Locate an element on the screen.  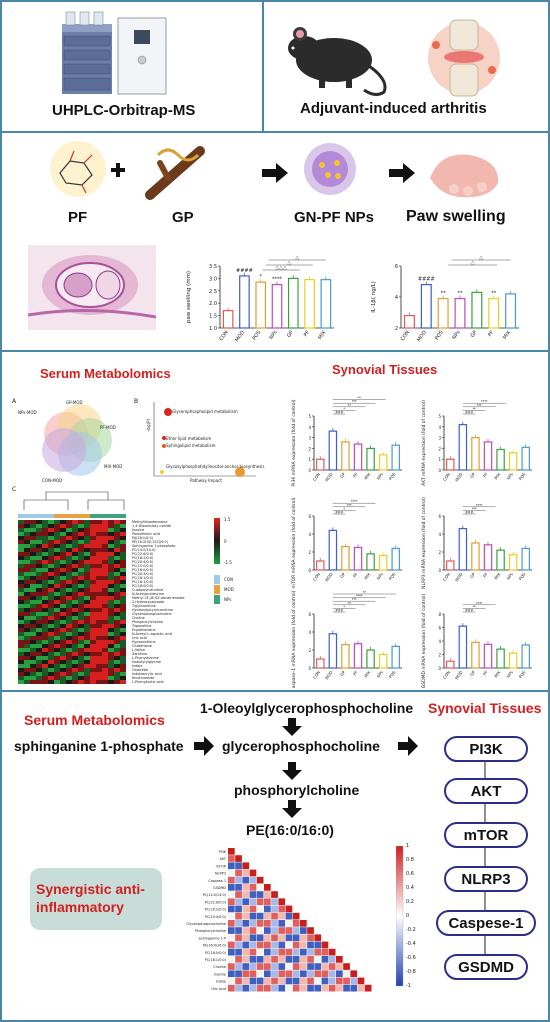
panel4-right-title: Synovial Tissues is located at coordinates (485, 708).